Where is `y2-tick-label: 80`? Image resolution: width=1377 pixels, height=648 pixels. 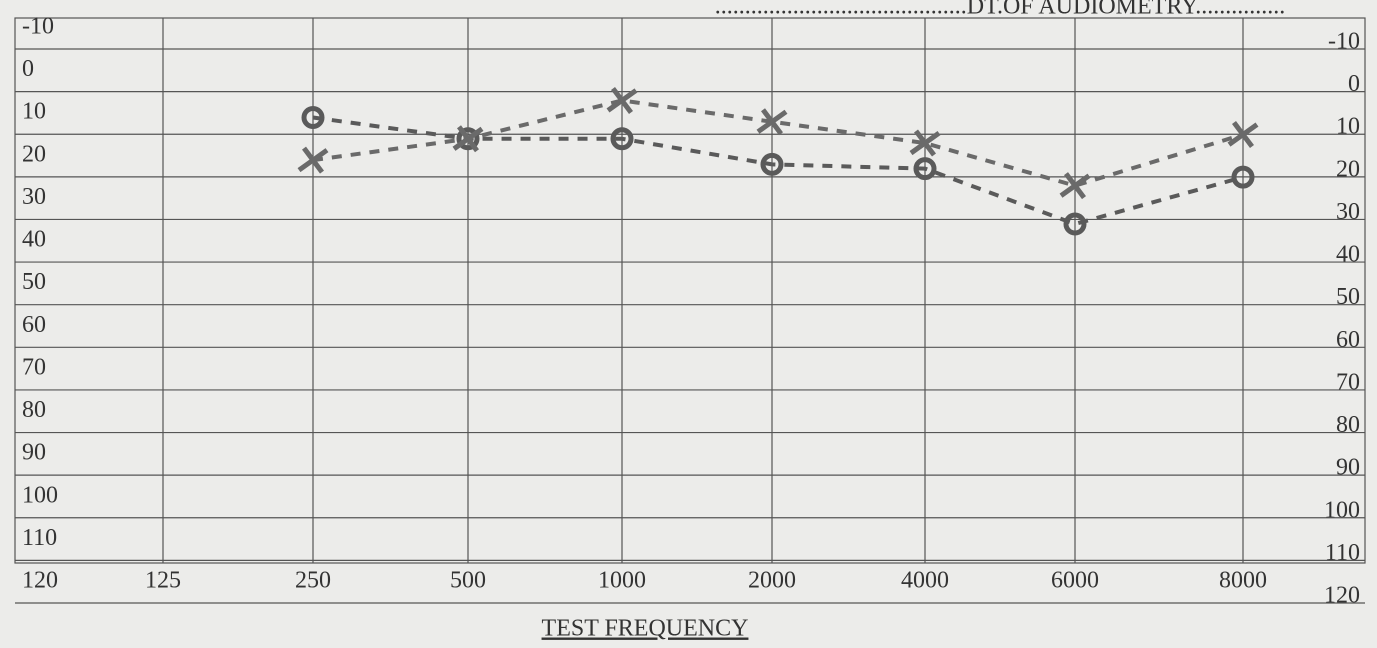 y2-tick-label: 80 is located at coordinates (1348, 425).